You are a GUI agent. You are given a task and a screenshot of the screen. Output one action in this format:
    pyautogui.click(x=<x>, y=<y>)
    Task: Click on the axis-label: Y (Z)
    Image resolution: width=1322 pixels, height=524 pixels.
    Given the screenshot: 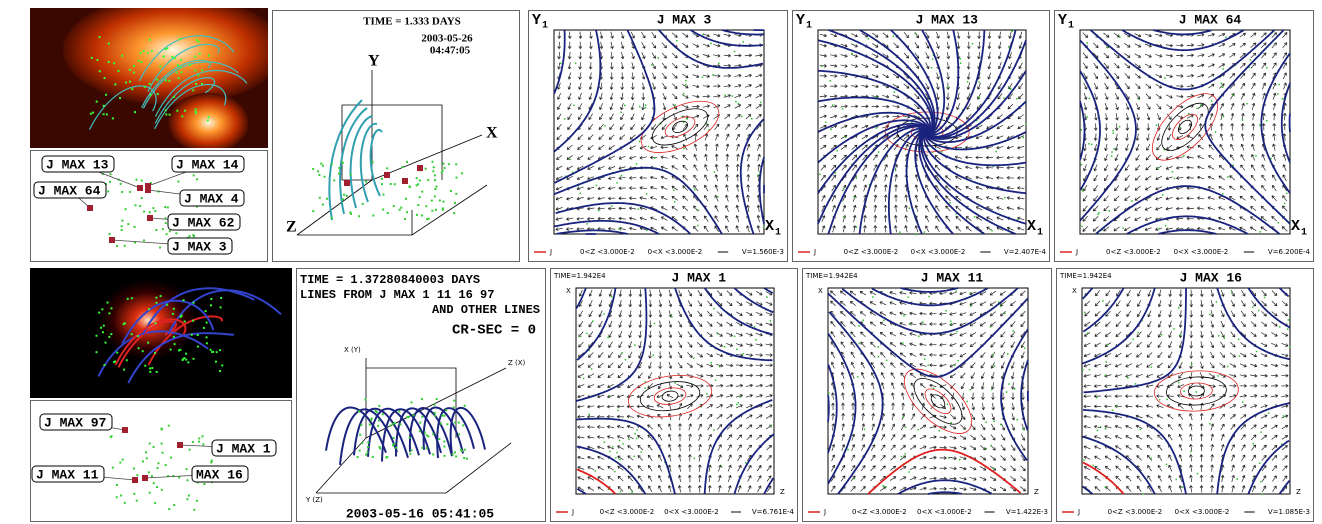 What is the action you would take?
    pyautogui.click(x=314, y=500)
    